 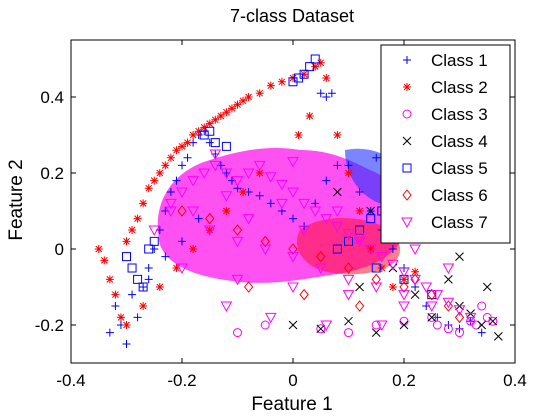 I want to click on legend-item: Class 1, so click(x=445, y=60).